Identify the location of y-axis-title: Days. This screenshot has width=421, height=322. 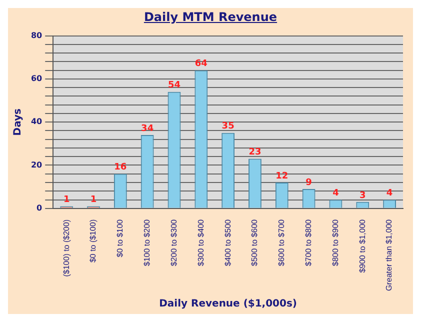
(18, 122).